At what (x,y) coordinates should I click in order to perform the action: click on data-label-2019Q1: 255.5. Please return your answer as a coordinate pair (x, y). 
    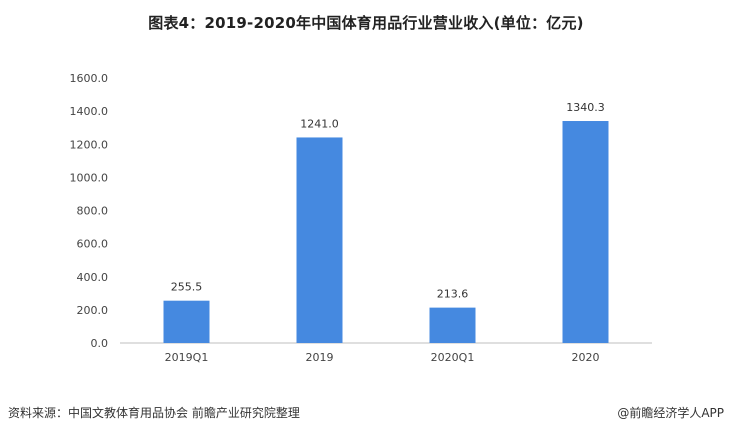
    Looking at the image, I should click on (187, 287).